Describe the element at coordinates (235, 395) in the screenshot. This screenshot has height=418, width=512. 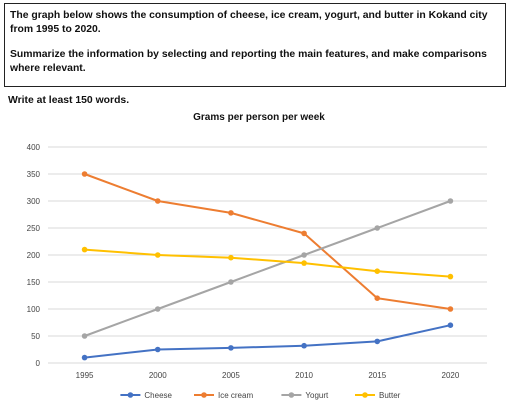
I see `legend-label: Ice cream` at that location.